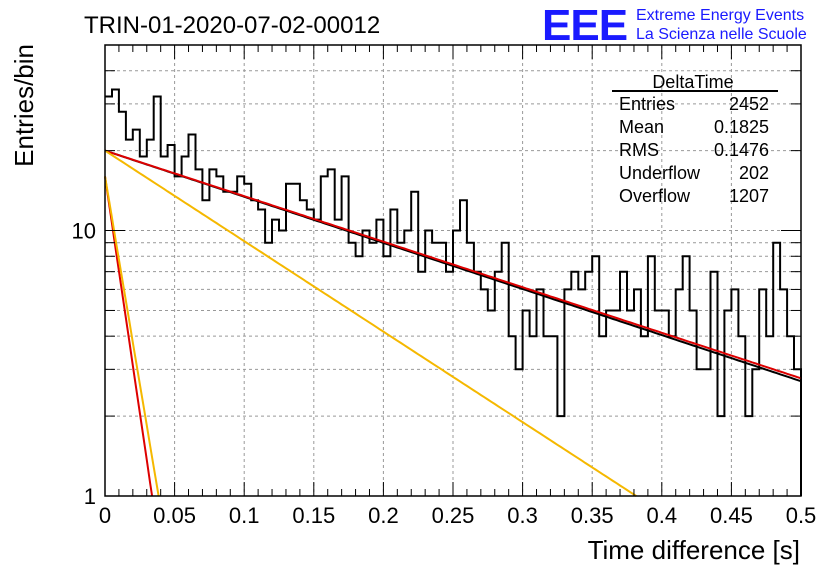 Image resolution: width=836 pixels, height=572 pixels. What do you see at coordinates (84, 231) in the screenshot?
I see `y-tick-label: 10` at bounding box center [84, 231].